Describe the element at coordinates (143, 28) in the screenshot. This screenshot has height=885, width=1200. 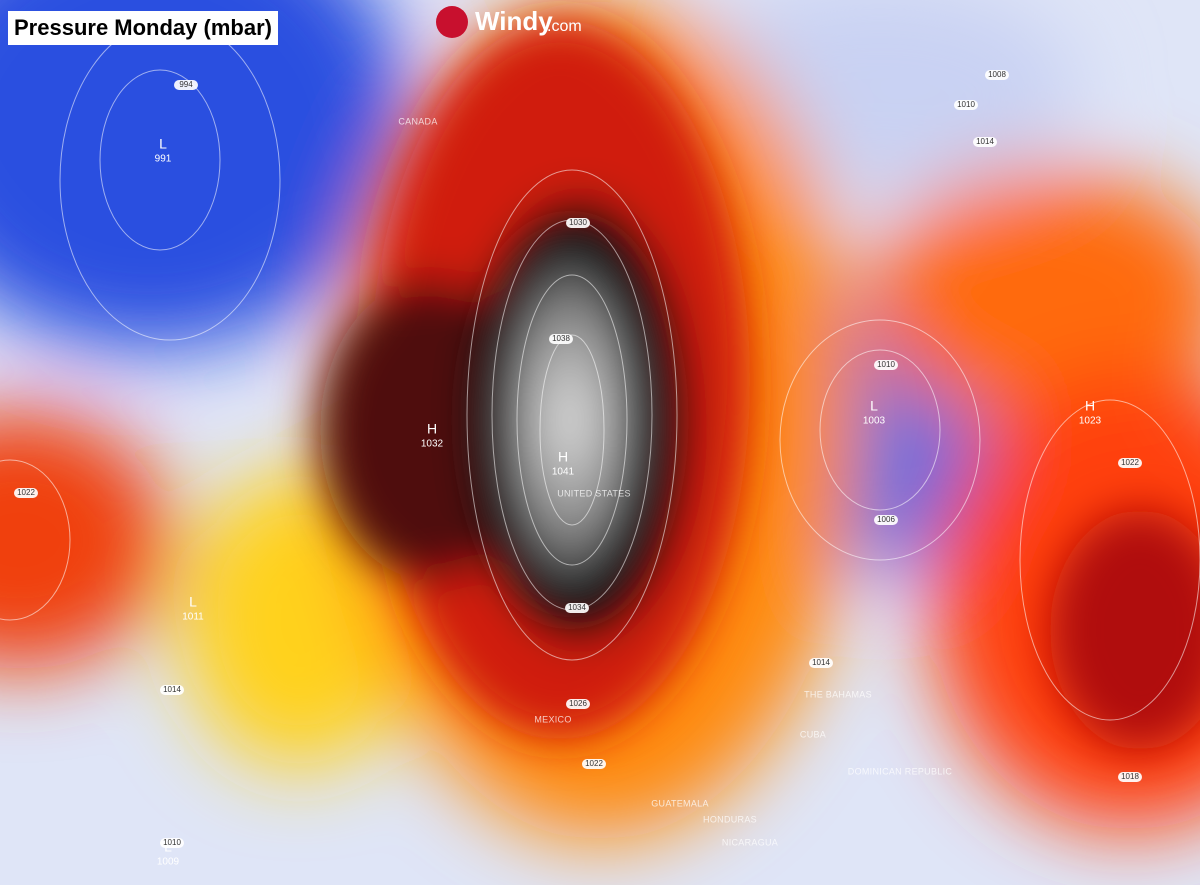
I see `map-title: Pressure Monday (mbar)` at that location.